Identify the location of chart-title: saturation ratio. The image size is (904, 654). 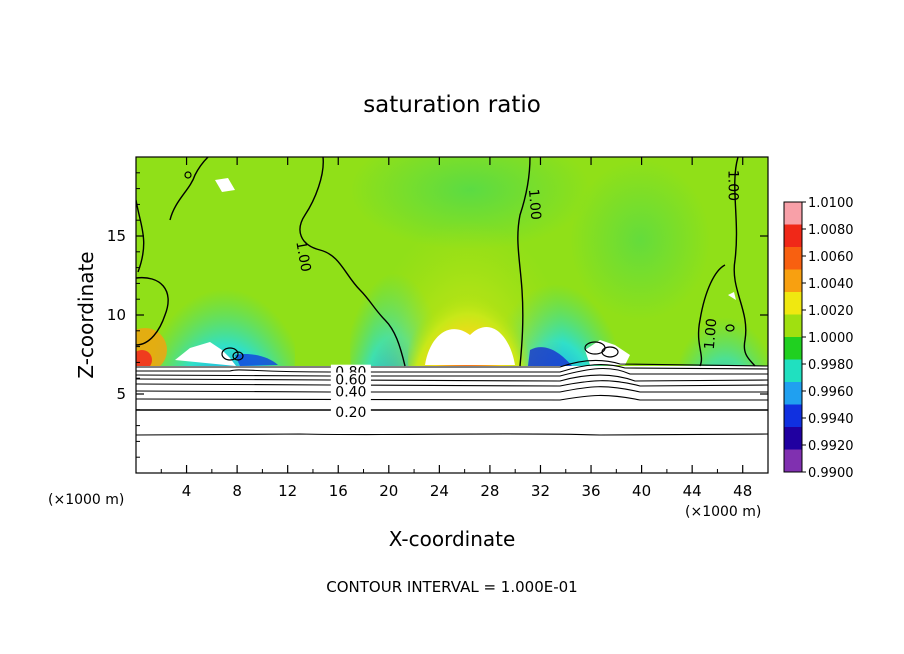
(452, 105).